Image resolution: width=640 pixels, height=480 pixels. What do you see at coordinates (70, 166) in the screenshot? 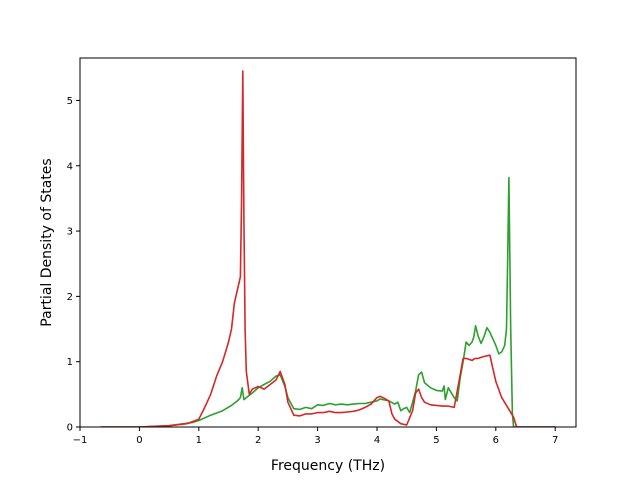
I see `y-tick-label: 4` at bounding box center [70, 166].